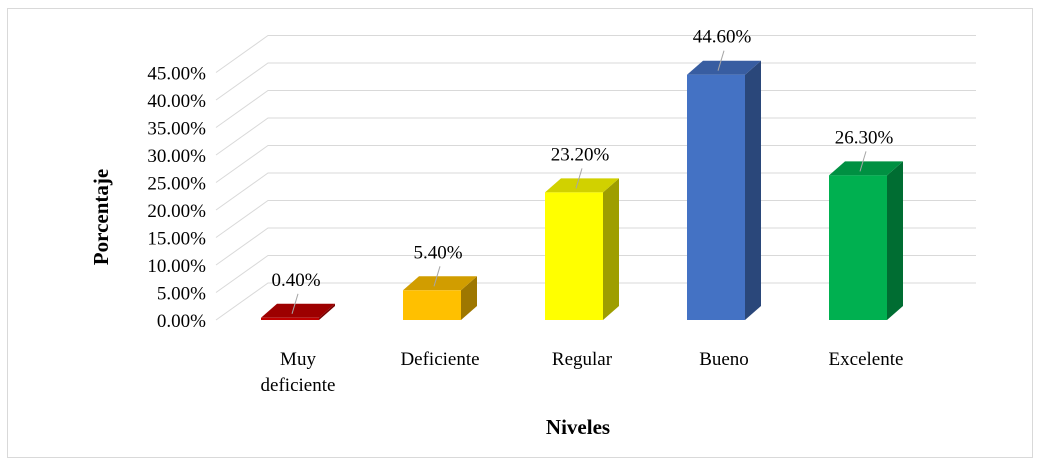 This screenshot has width=1043, height=468. I want to click on y-tick-label: 0.00%, so click(181, 321).